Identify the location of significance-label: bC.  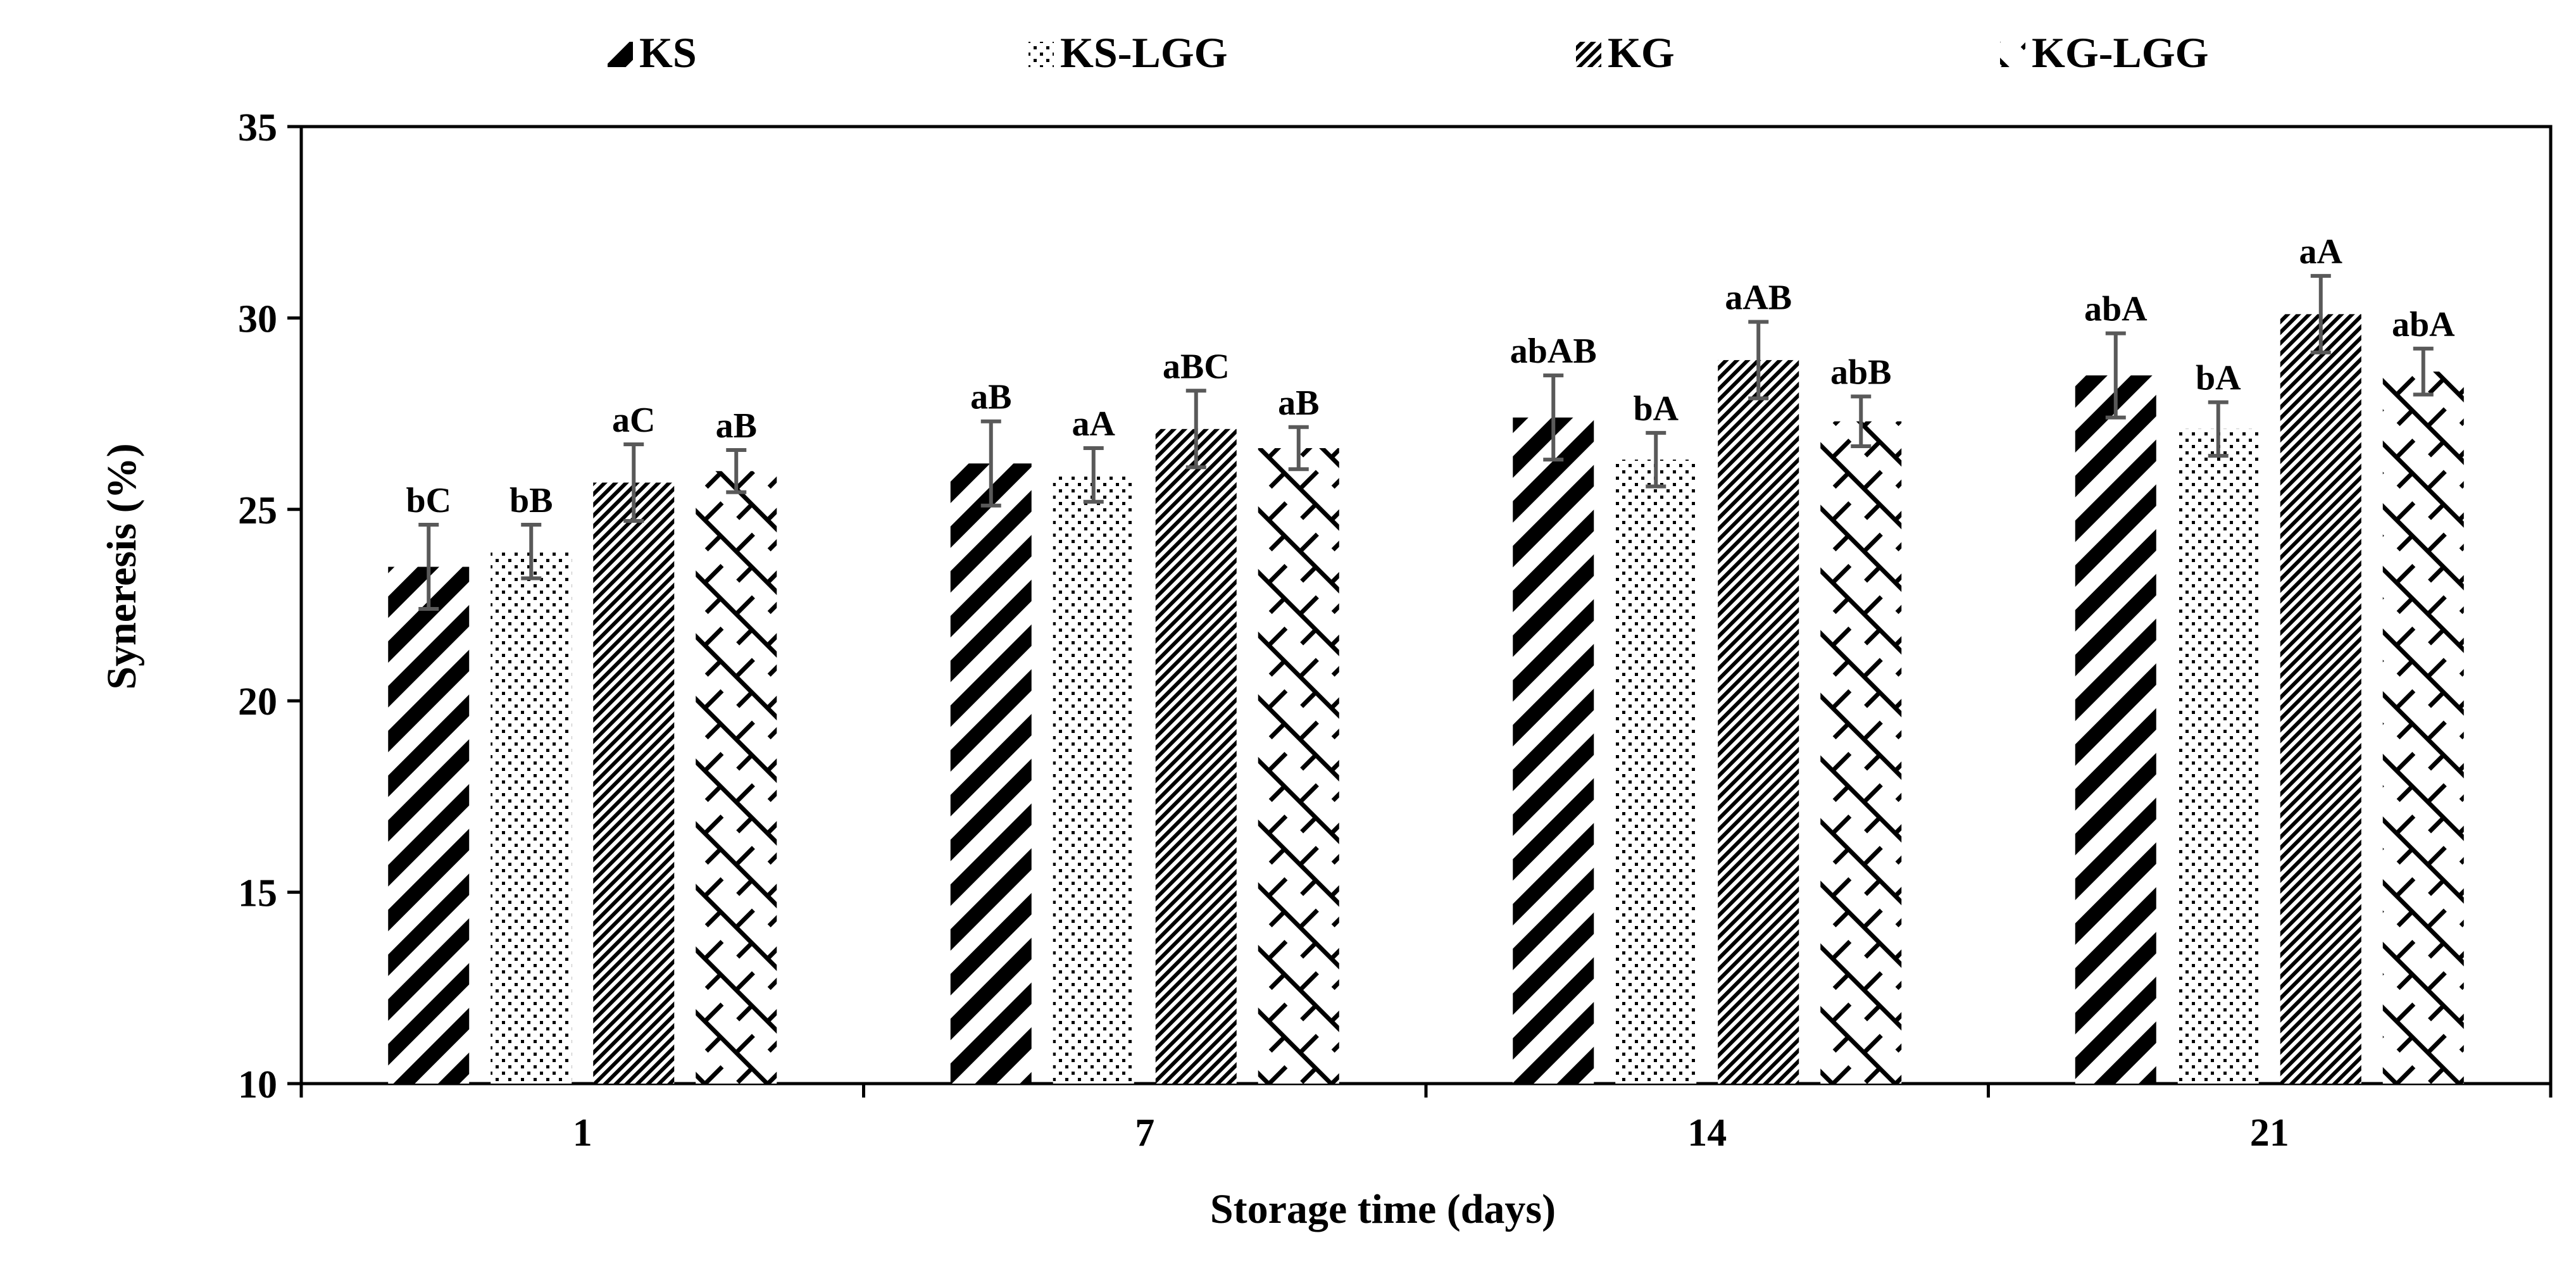
(428, 500).